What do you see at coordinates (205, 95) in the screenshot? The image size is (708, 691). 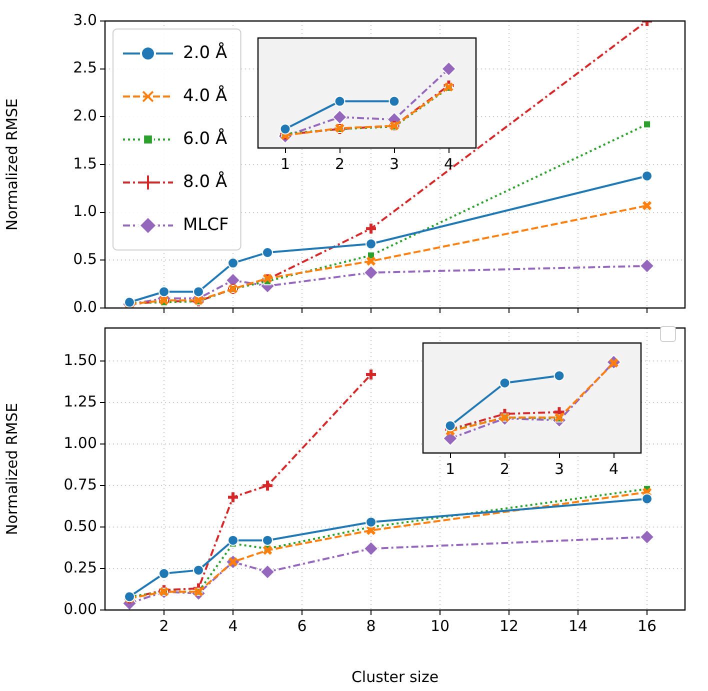 I see `legend-label: 4.0 Å` at bounding box center [205, 95].